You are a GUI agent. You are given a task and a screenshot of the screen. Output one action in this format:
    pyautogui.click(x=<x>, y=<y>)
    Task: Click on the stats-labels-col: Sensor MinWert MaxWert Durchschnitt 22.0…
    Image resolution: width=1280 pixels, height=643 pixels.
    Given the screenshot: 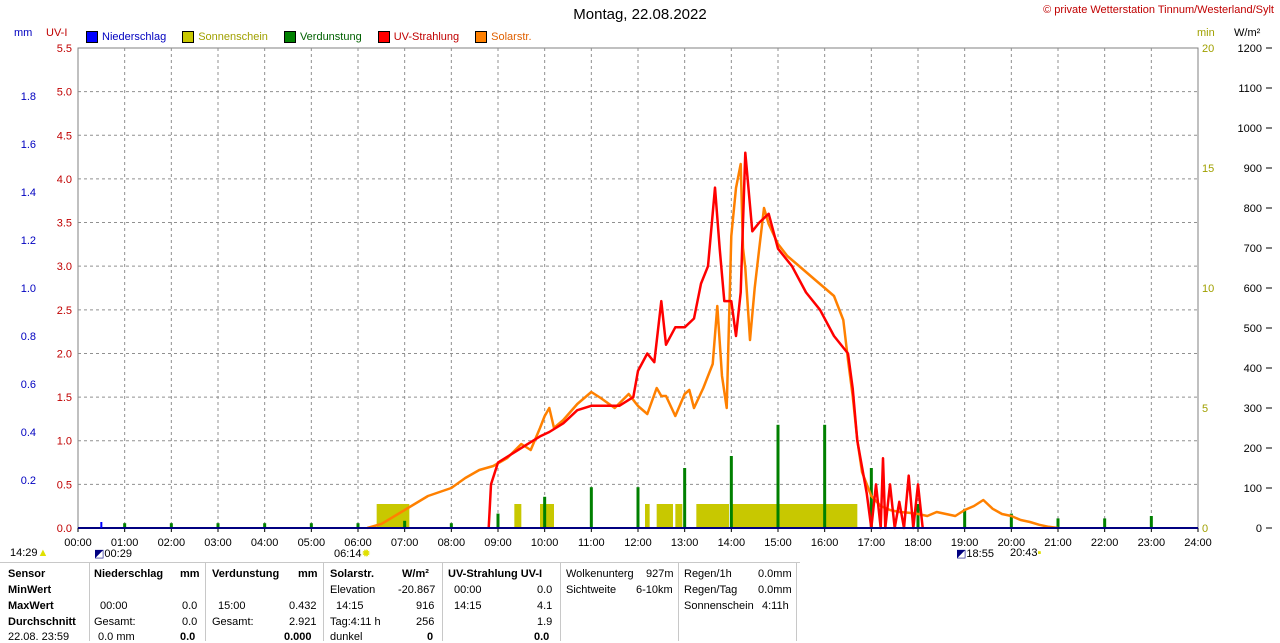 What is the action you would take?
    pyautogui.click(x=48, y=602)
    